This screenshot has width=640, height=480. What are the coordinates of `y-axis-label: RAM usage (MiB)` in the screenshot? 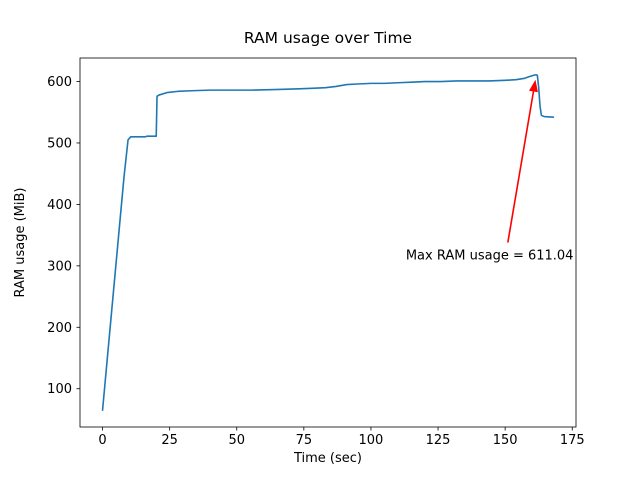 It's located at (20, 243).